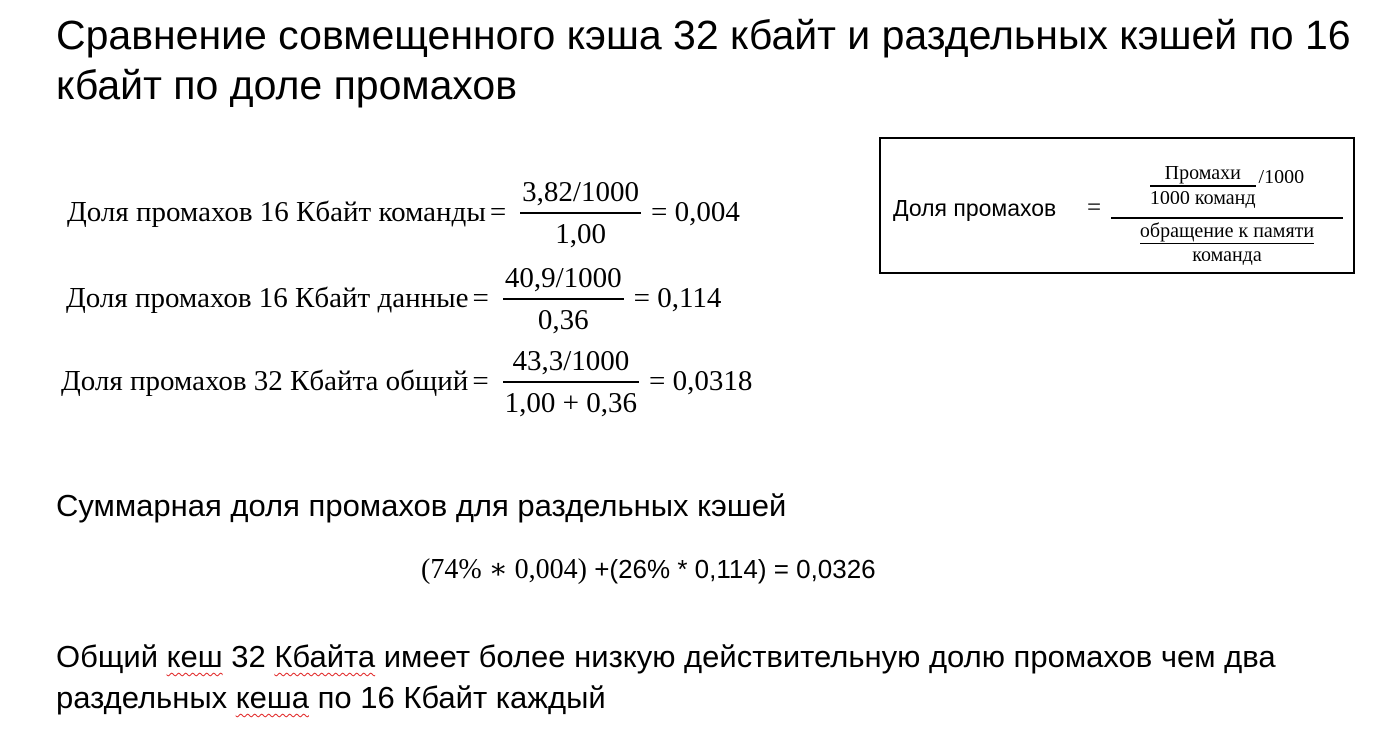  Describe the element at coordinates (267, 298) in the screenshot. I see `formula-label: Доля промахов 16 Кбайт данные` at that location.